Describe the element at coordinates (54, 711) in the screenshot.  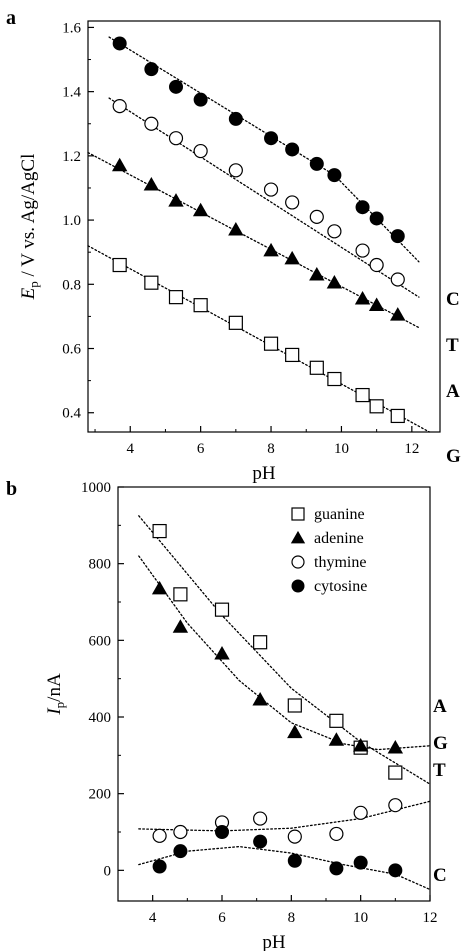
I see `panel-b-y-label-symbol: I` at that location.